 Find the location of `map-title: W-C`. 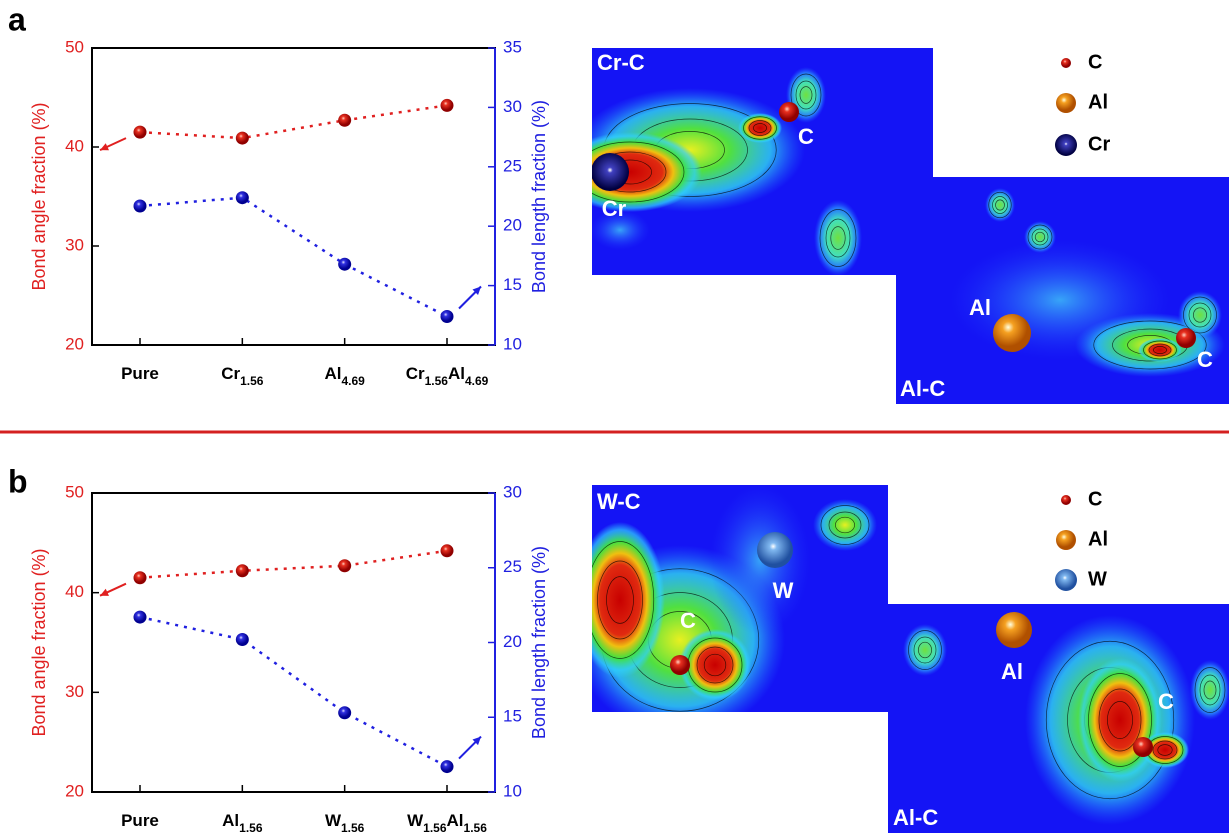

map-title: W-C is located at coordinates (619, 501).